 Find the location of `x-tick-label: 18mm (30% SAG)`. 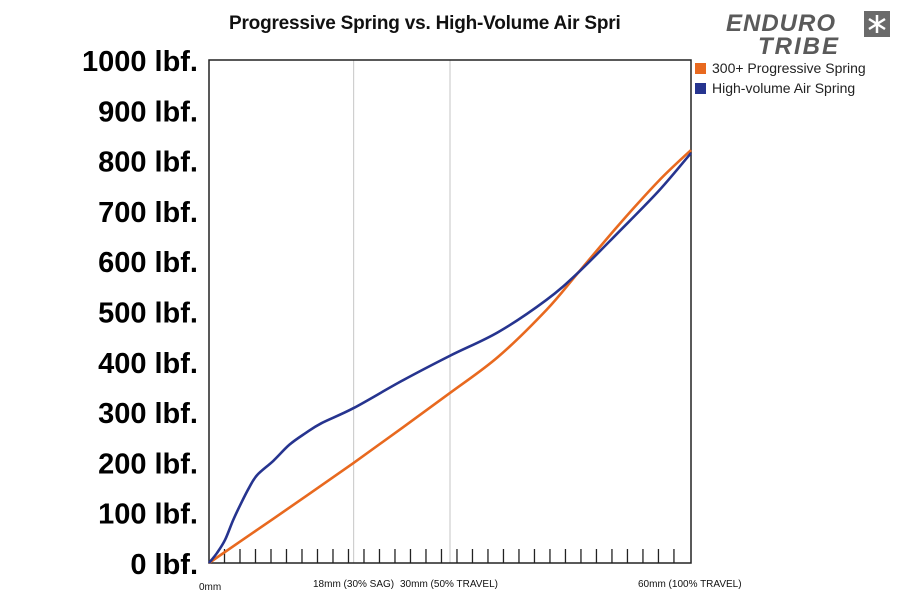

x-tick-label: 18mm (30% SAG) is located at coordinates (353, 584).